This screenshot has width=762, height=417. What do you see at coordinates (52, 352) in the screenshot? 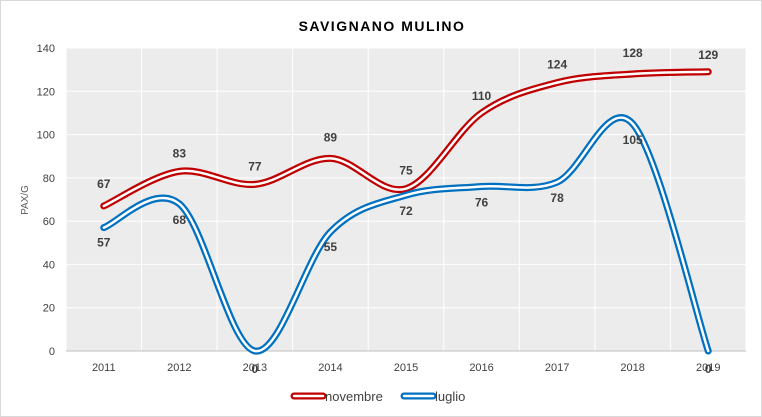
I see `y-tick-label: 0` at bounding box center [52, 352].